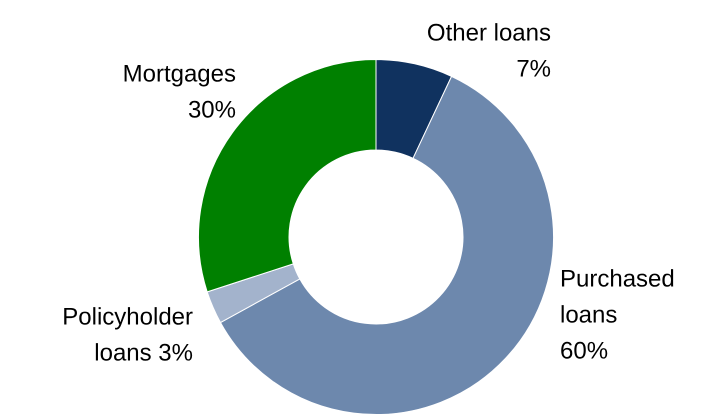  Describe the element at coordinates (179, 74) in the screenshot. I see `slice-label: Mortgages` at that location.